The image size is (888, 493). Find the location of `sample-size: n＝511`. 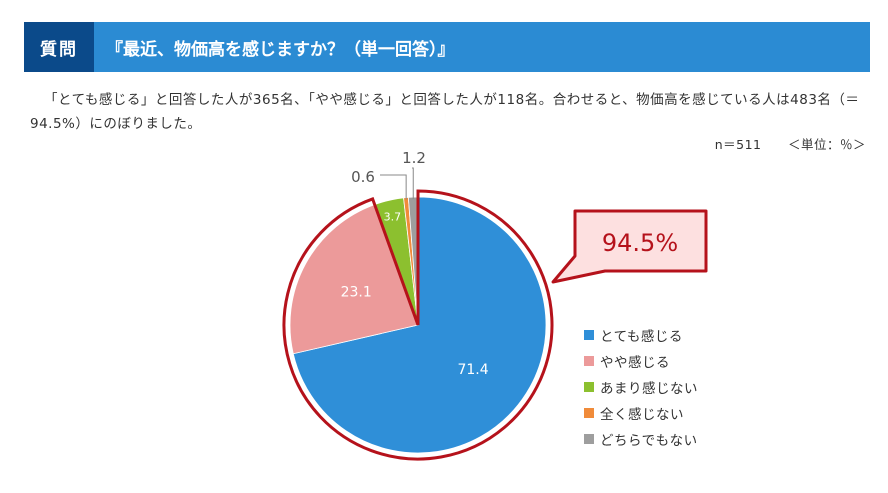

sample-size: n＝511 is located at coordinates (738, 144).